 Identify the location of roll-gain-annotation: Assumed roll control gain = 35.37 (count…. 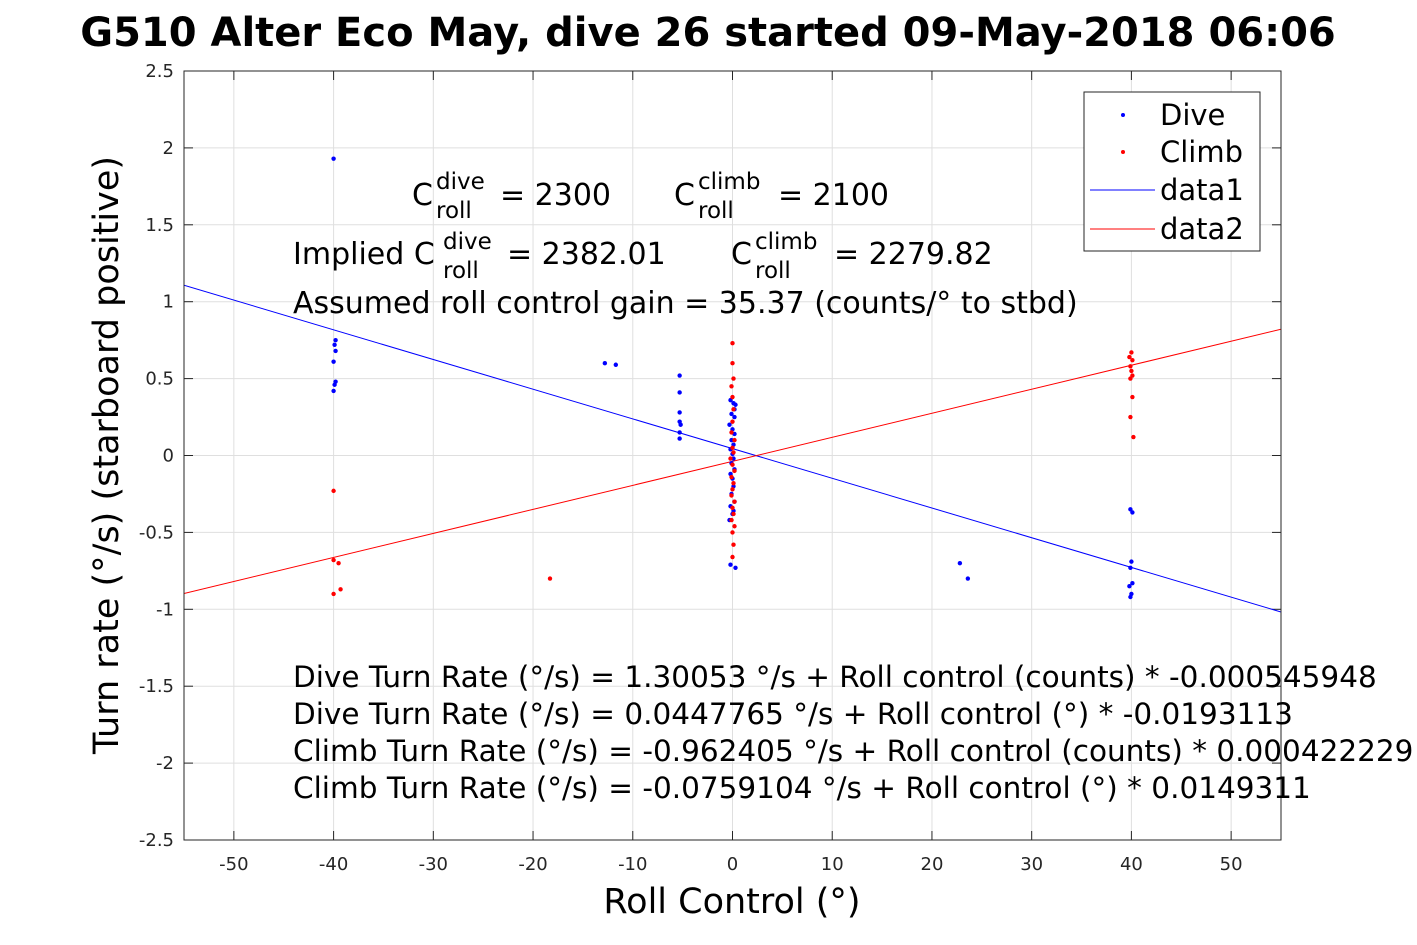
(685, 303).